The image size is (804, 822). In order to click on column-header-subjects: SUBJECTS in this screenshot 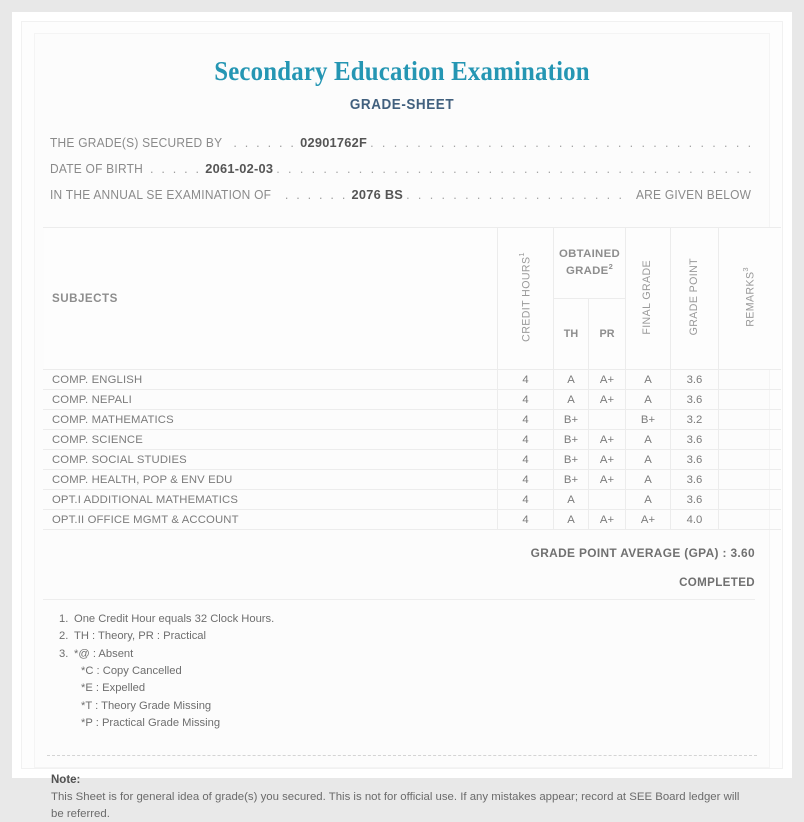, I will do `click(270, 298)`.